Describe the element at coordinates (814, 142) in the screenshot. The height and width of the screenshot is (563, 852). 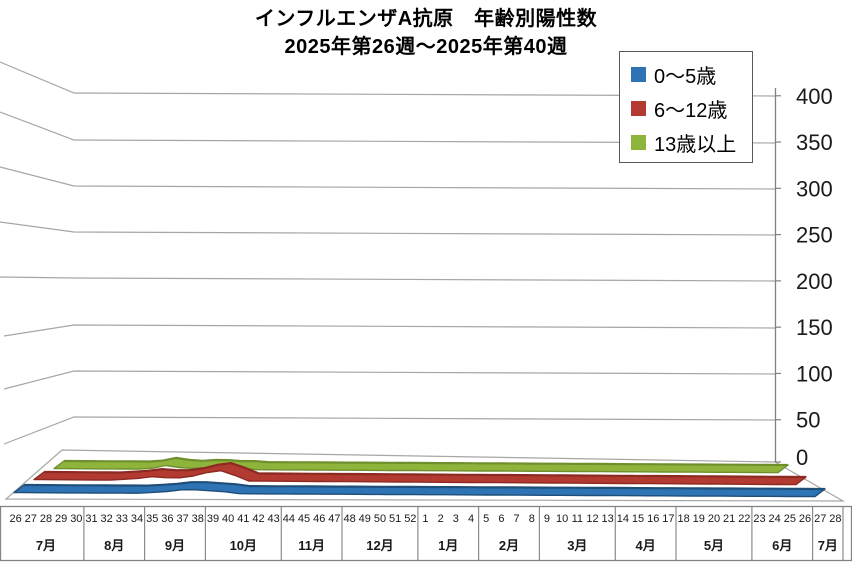
I see `y-axis-tick-label: 350` at that location.